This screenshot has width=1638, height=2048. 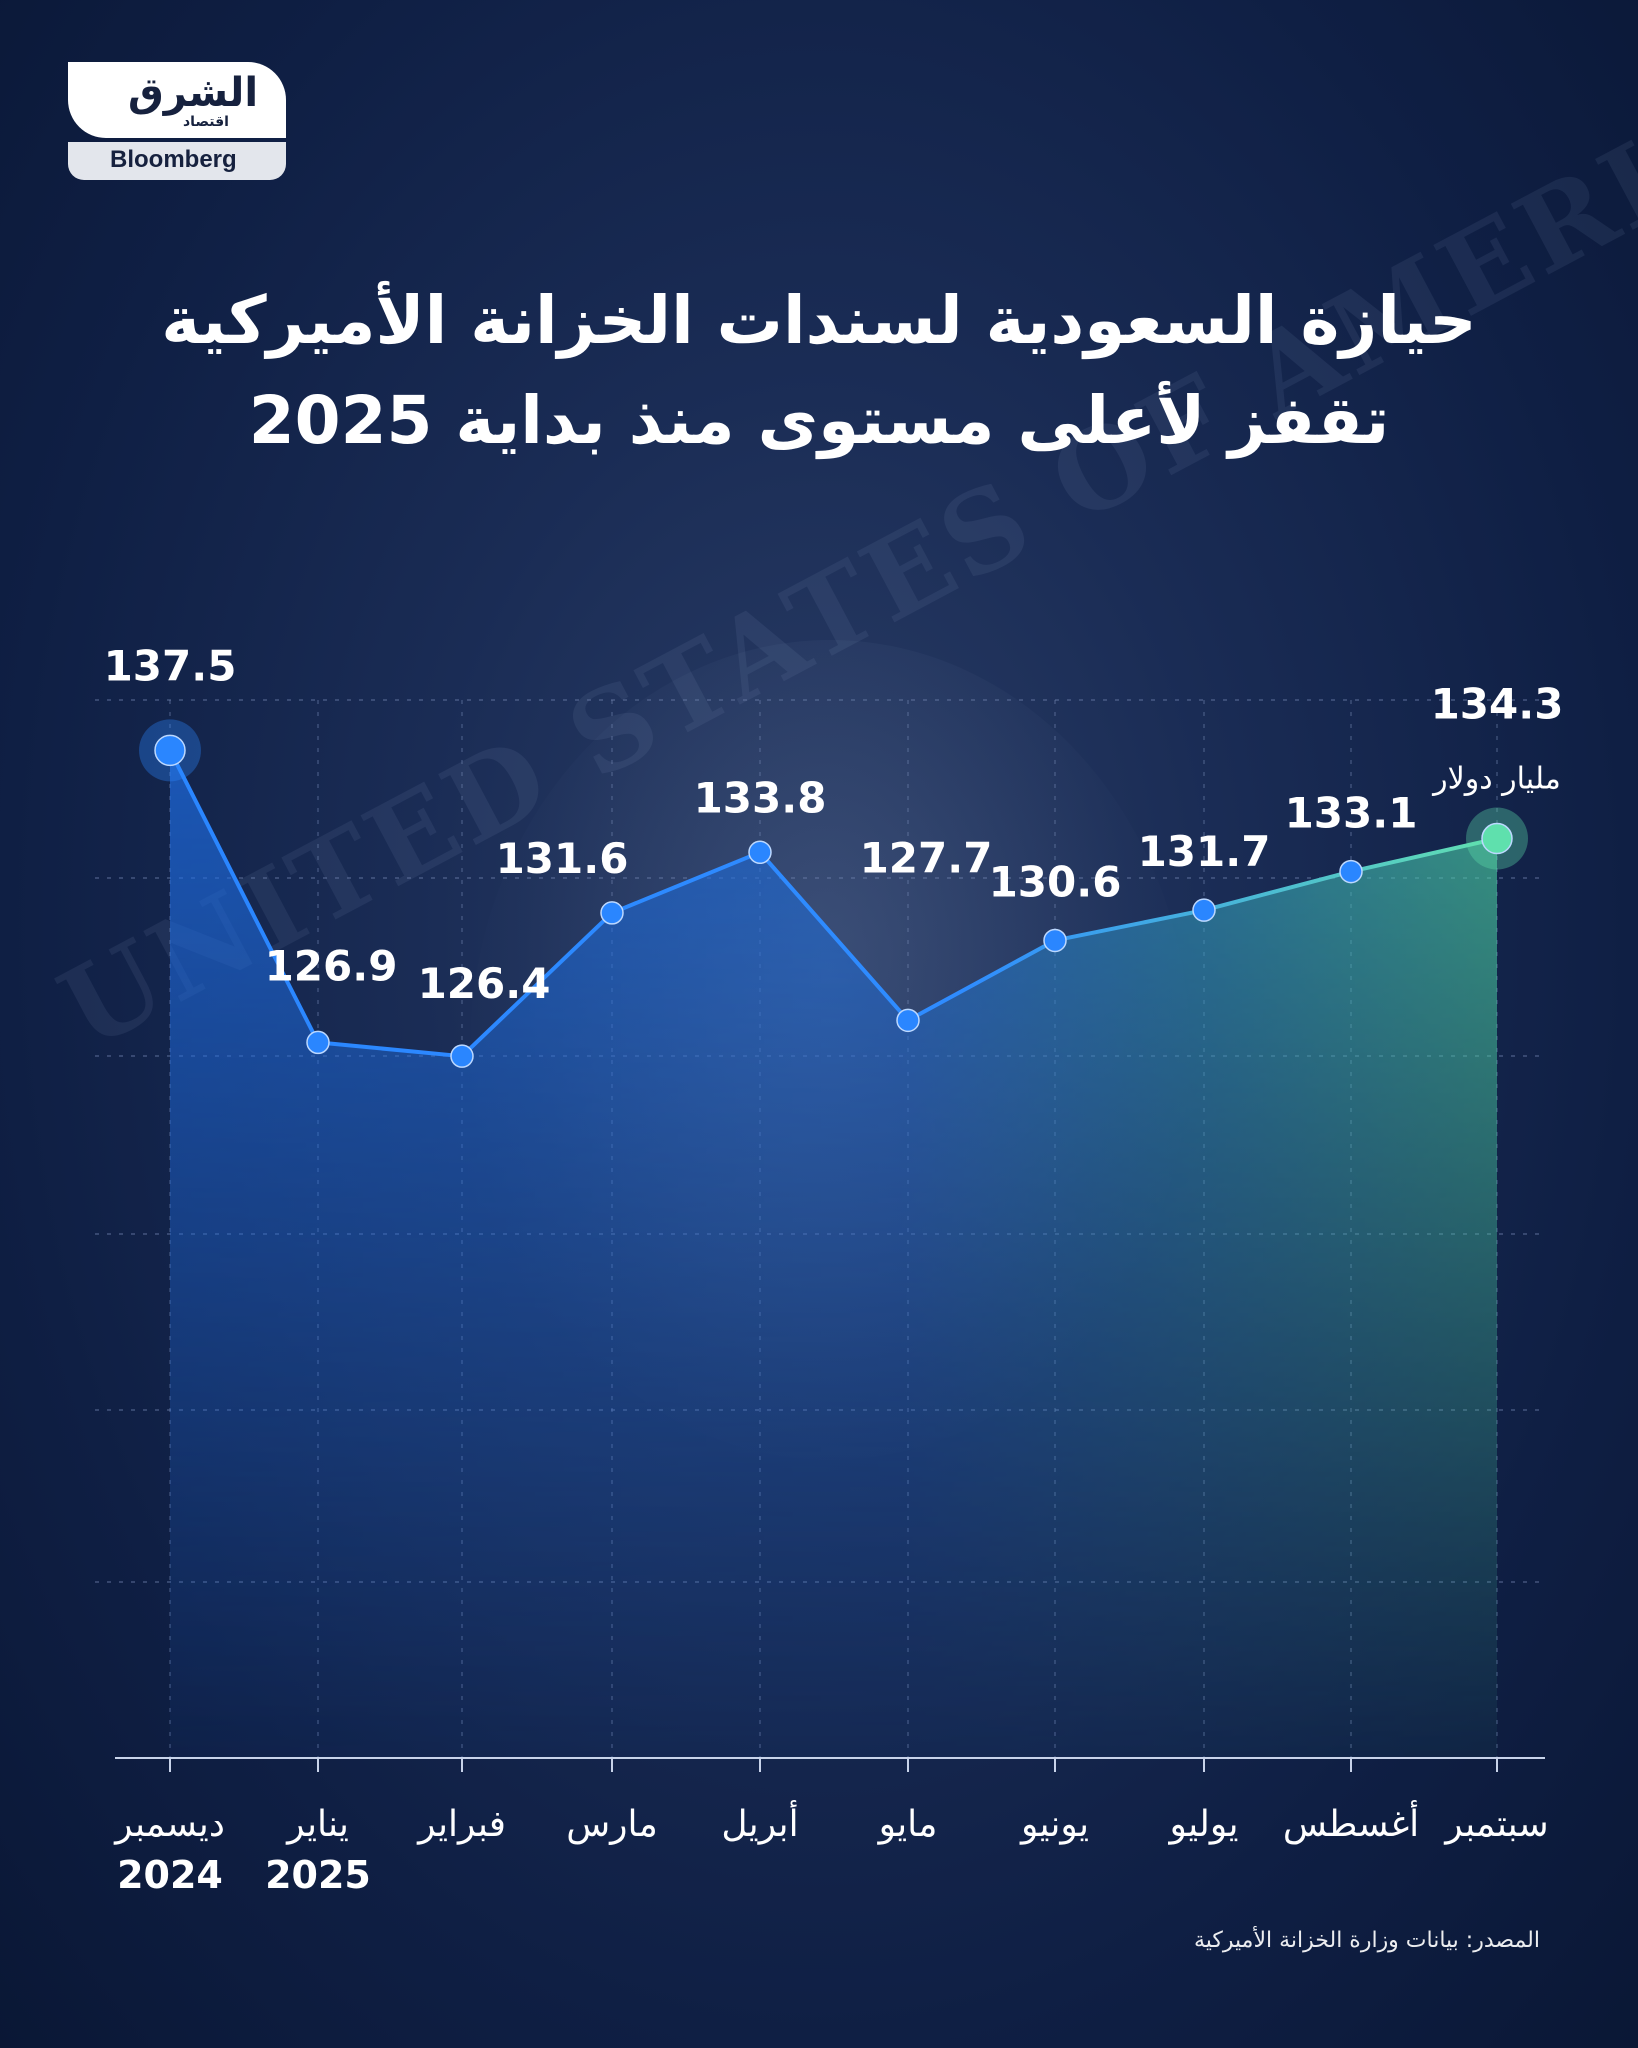 What do you see at coordinates (1495, 1824) in the screenshot?
I see `x-tick-label: سبتمبر` at bounding box center [1495, 1824].